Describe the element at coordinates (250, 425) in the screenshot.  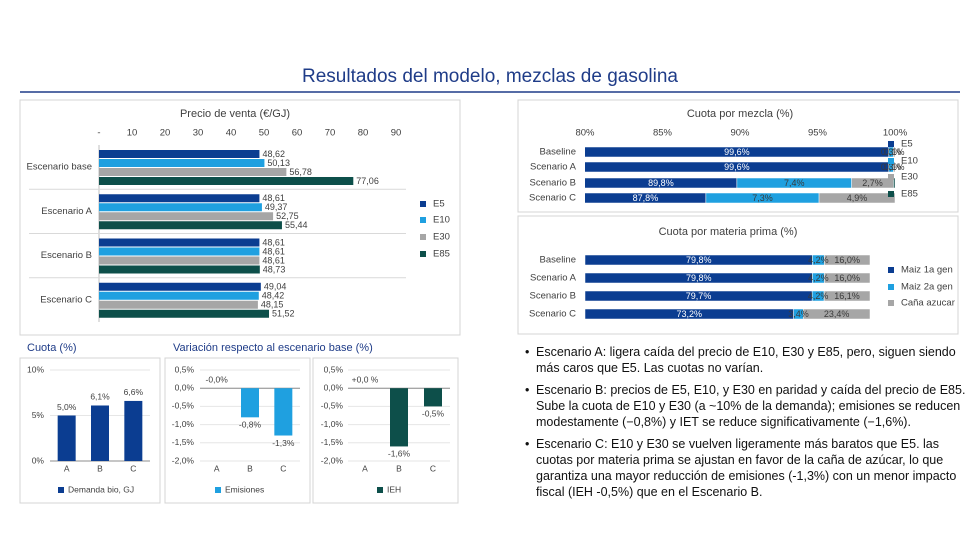
I see `value-label: -0,8%` at that location.